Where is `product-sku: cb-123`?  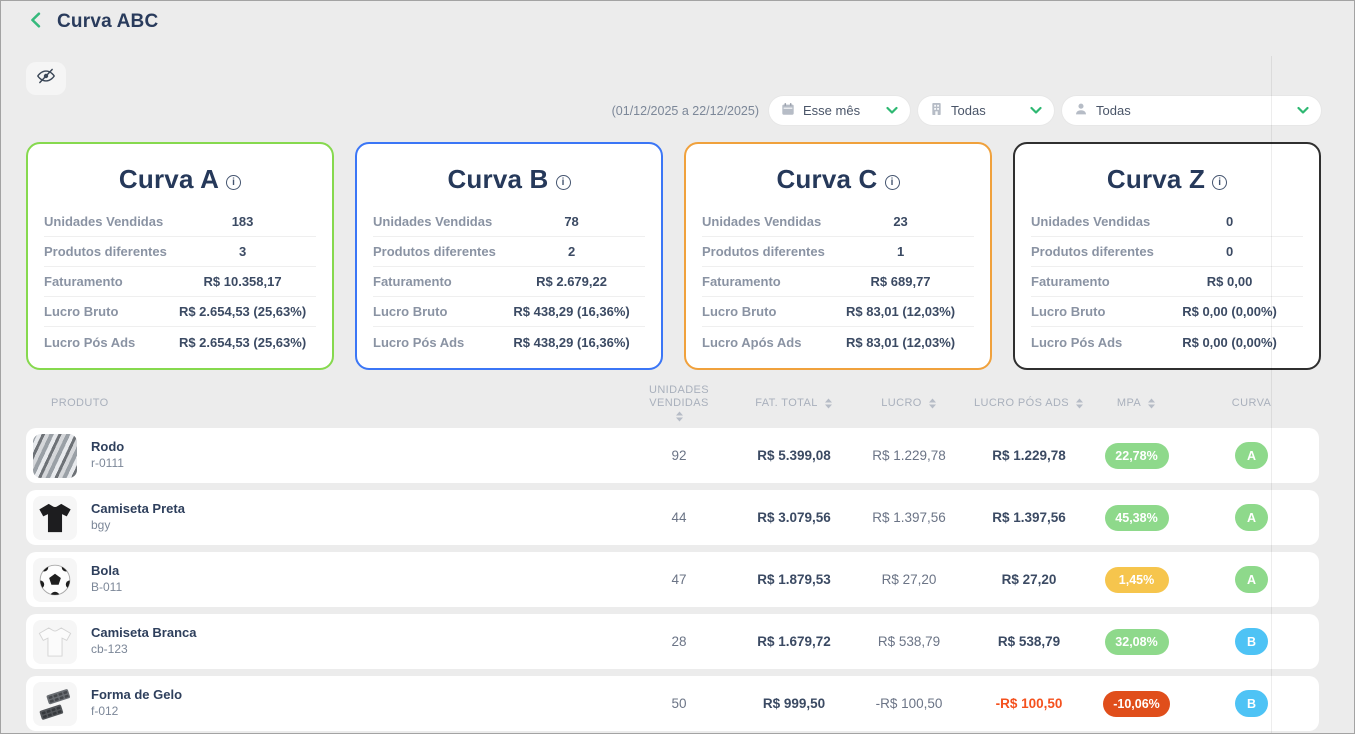
product-sku: cb-123 is located at coordinates (109, 649).